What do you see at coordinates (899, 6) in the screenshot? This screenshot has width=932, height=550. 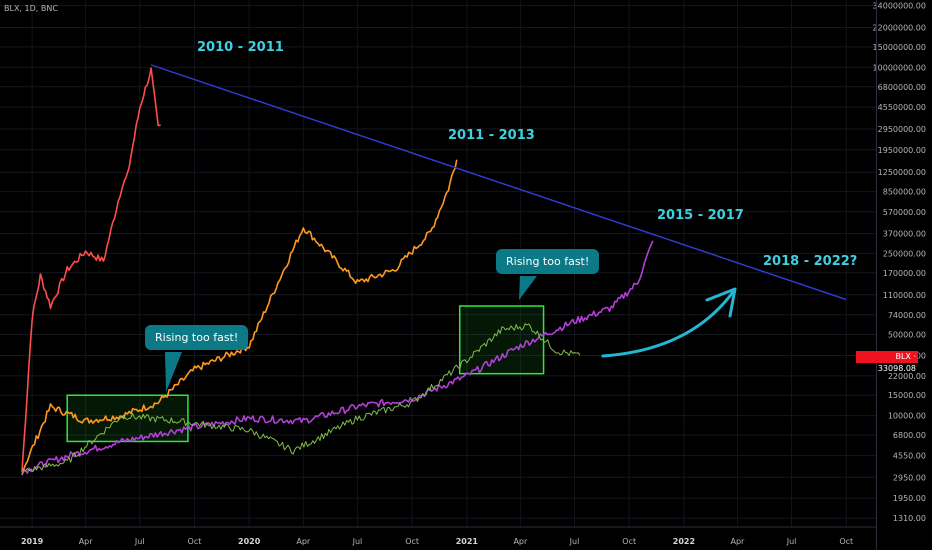 I see `y-tick-label: 34000000.00` at bounding box center [899, 6].